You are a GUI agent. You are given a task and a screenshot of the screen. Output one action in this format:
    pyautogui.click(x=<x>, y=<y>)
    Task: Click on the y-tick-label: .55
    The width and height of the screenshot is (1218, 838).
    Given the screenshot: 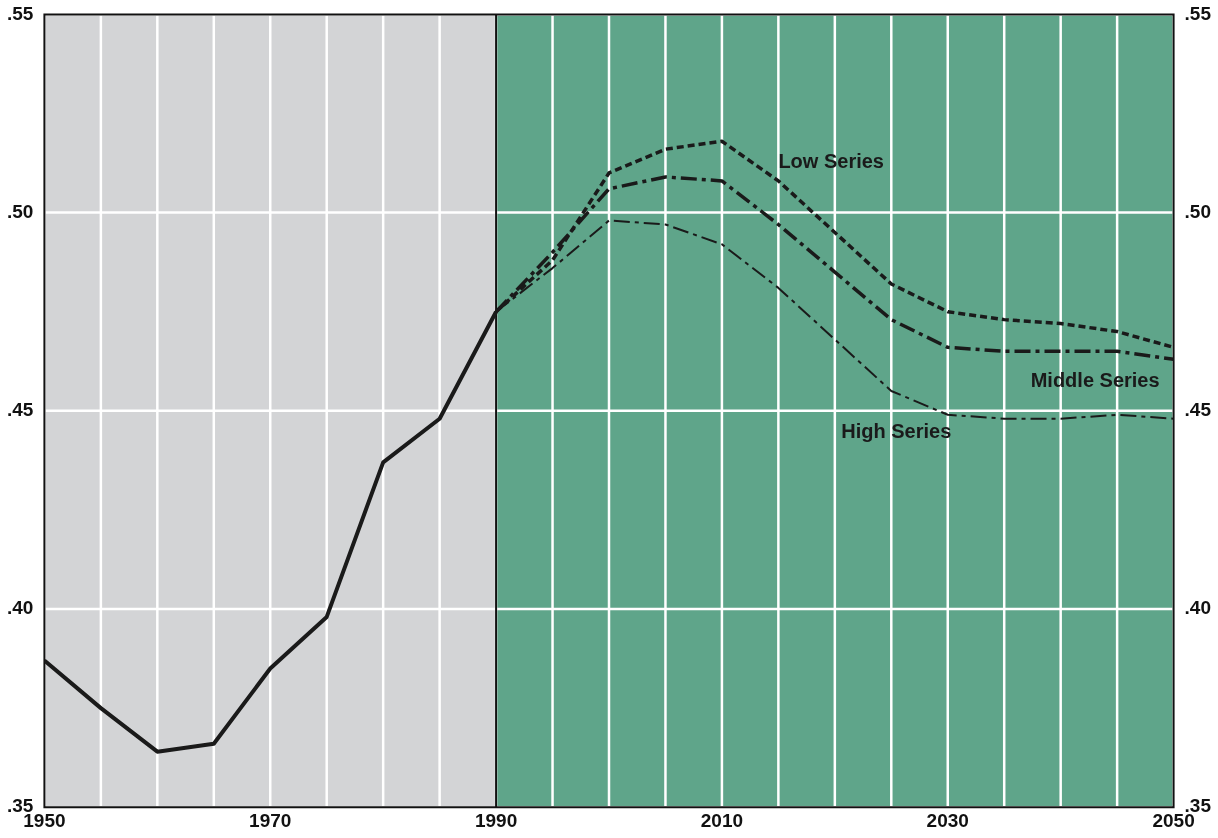 What is the action you would take?
    pyautogui.click(x=20, y=13)
    